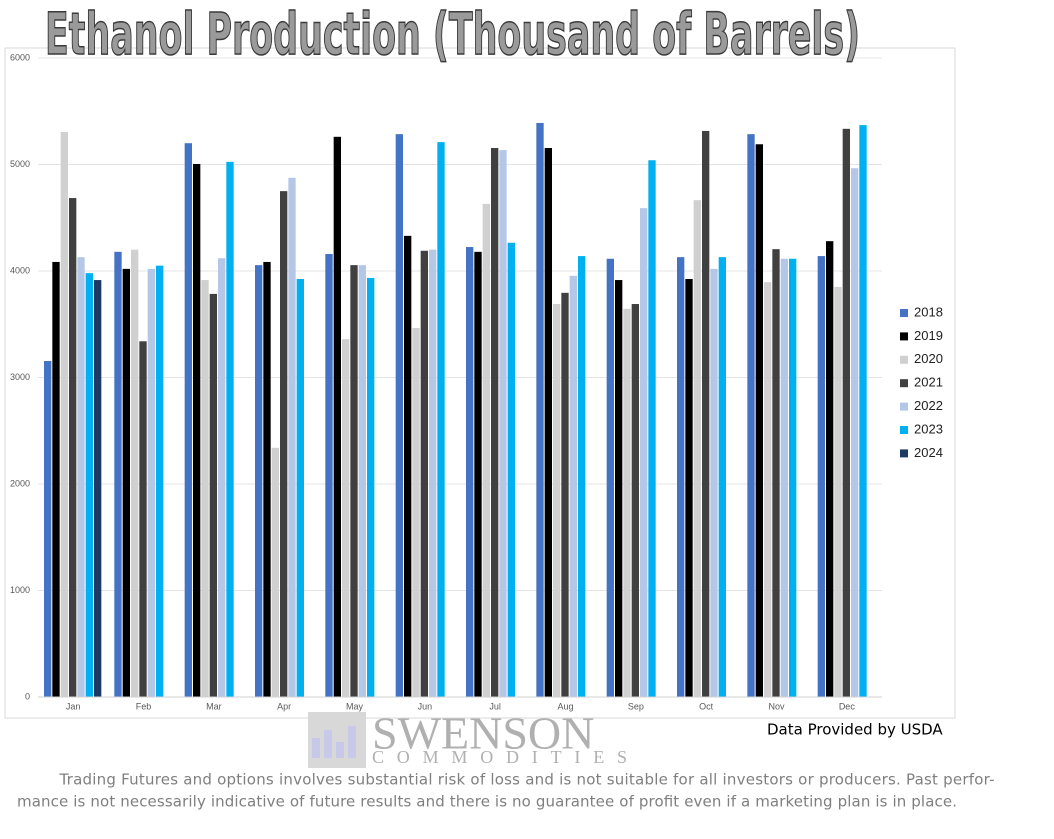 The width and height of the screenshot is (1054, 839). I want to click on x-tick-label: Mar, so click(214, 706).